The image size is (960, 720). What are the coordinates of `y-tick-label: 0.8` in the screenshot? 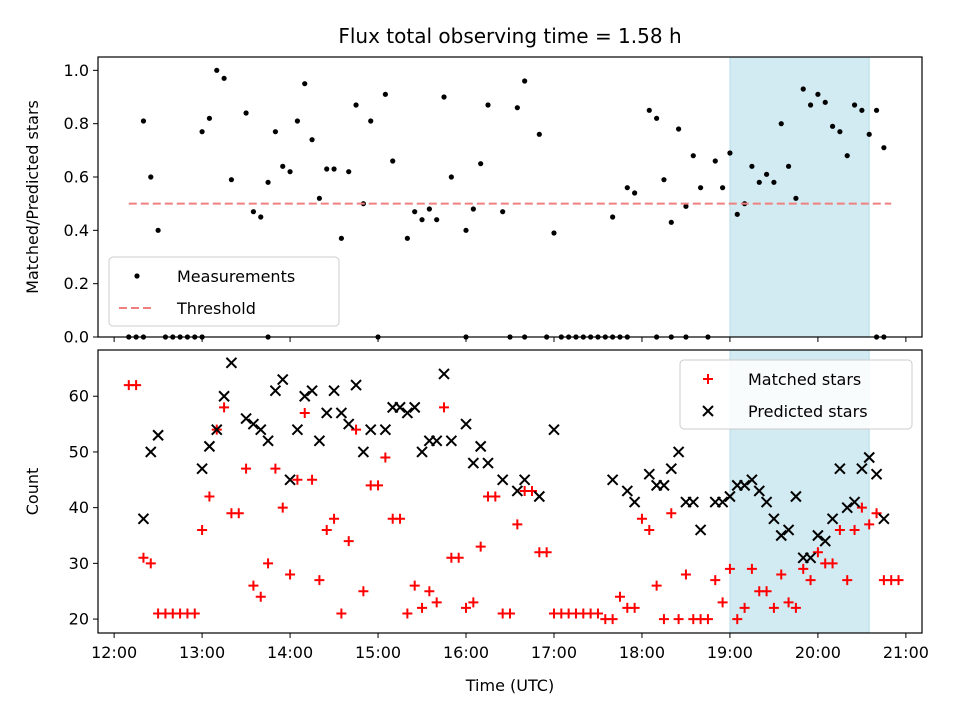 It's located at (76, 123).